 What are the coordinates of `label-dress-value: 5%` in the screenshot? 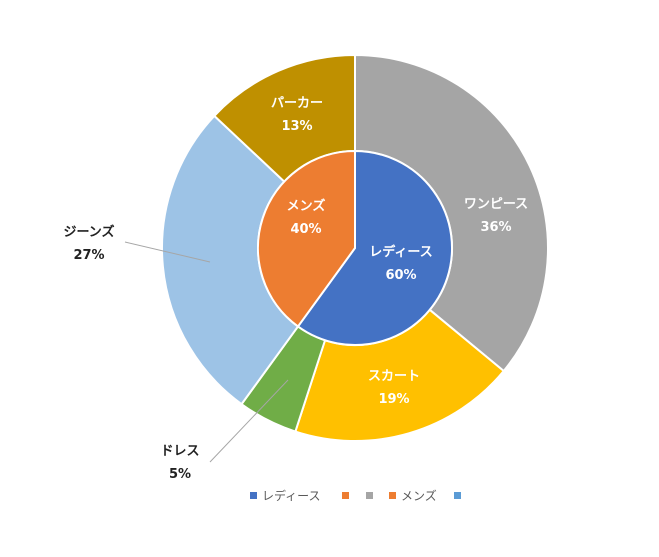 It's located at (180, 474).